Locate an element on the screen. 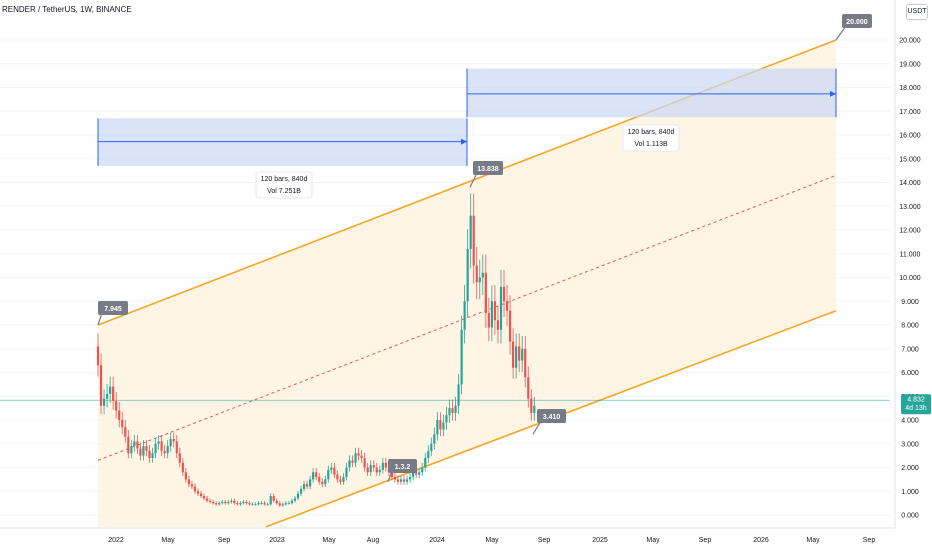 This screenshot has height=550, width=932. x-tick-label: 2024 is located at coordinates (437, 540).